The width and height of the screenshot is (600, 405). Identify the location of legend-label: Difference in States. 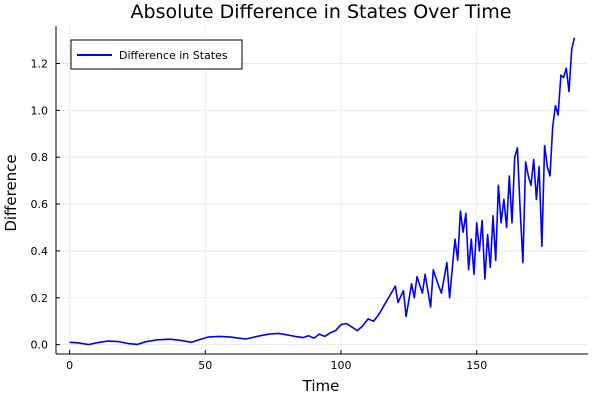
(173, 55).